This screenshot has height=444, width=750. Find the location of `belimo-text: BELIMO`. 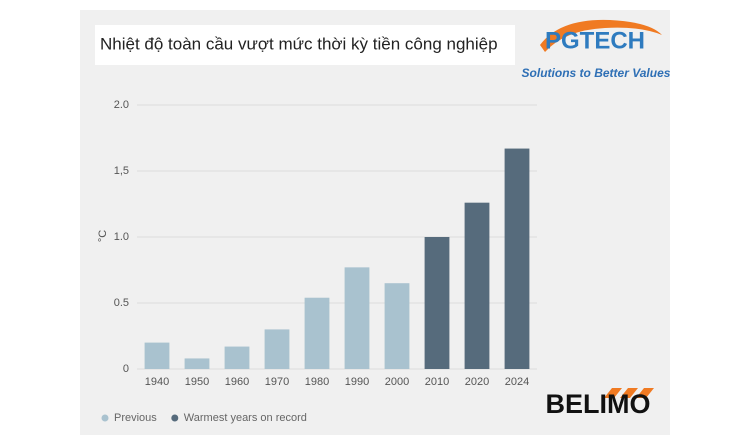

belimo-text: BELIMO is located at coordinates (598, 404).